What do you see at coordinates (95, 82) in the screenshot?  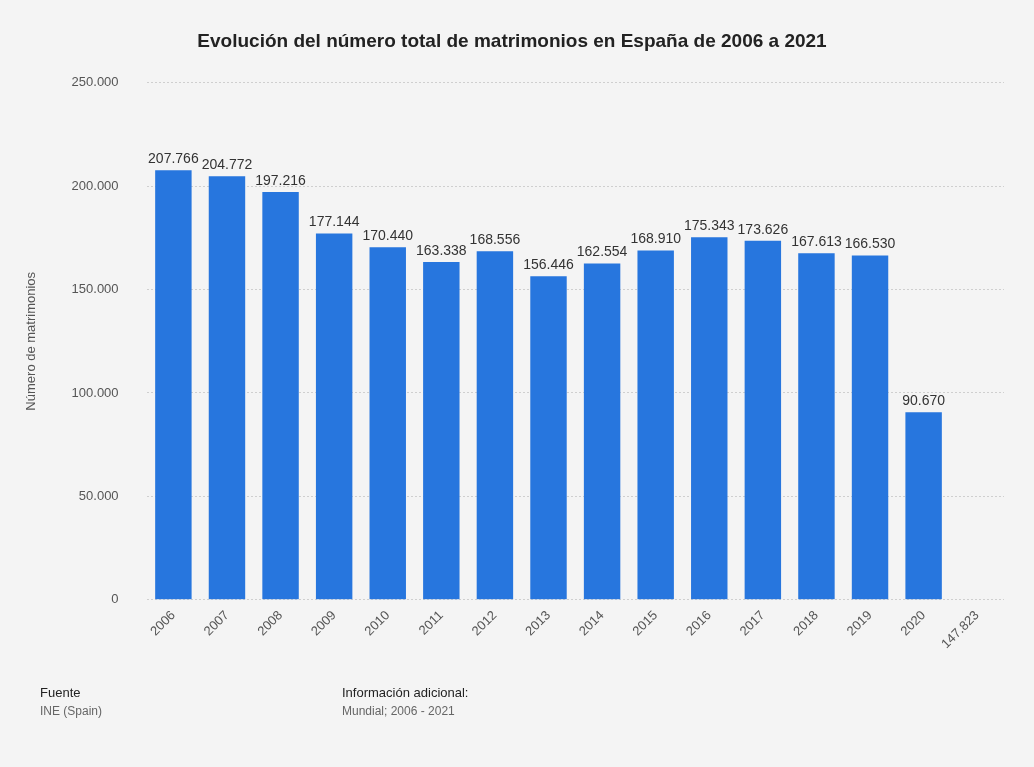 I see `y-tick-label: 250.000` at bounding box center [95, 82].